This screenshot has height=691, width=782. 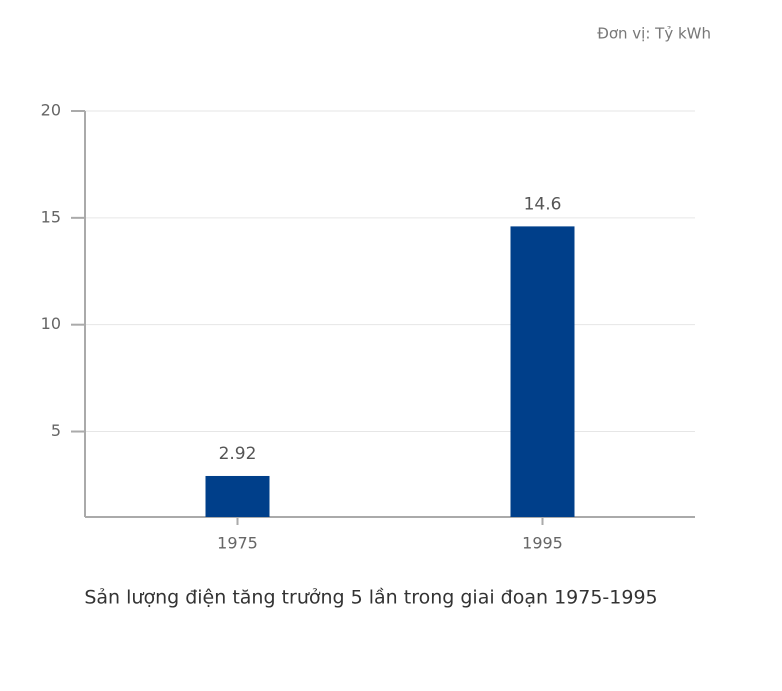 What do you see at coordinates (542, 543) in the screenshot?
I see `x-tick-label: 1995` at bounding box center [542, 543].